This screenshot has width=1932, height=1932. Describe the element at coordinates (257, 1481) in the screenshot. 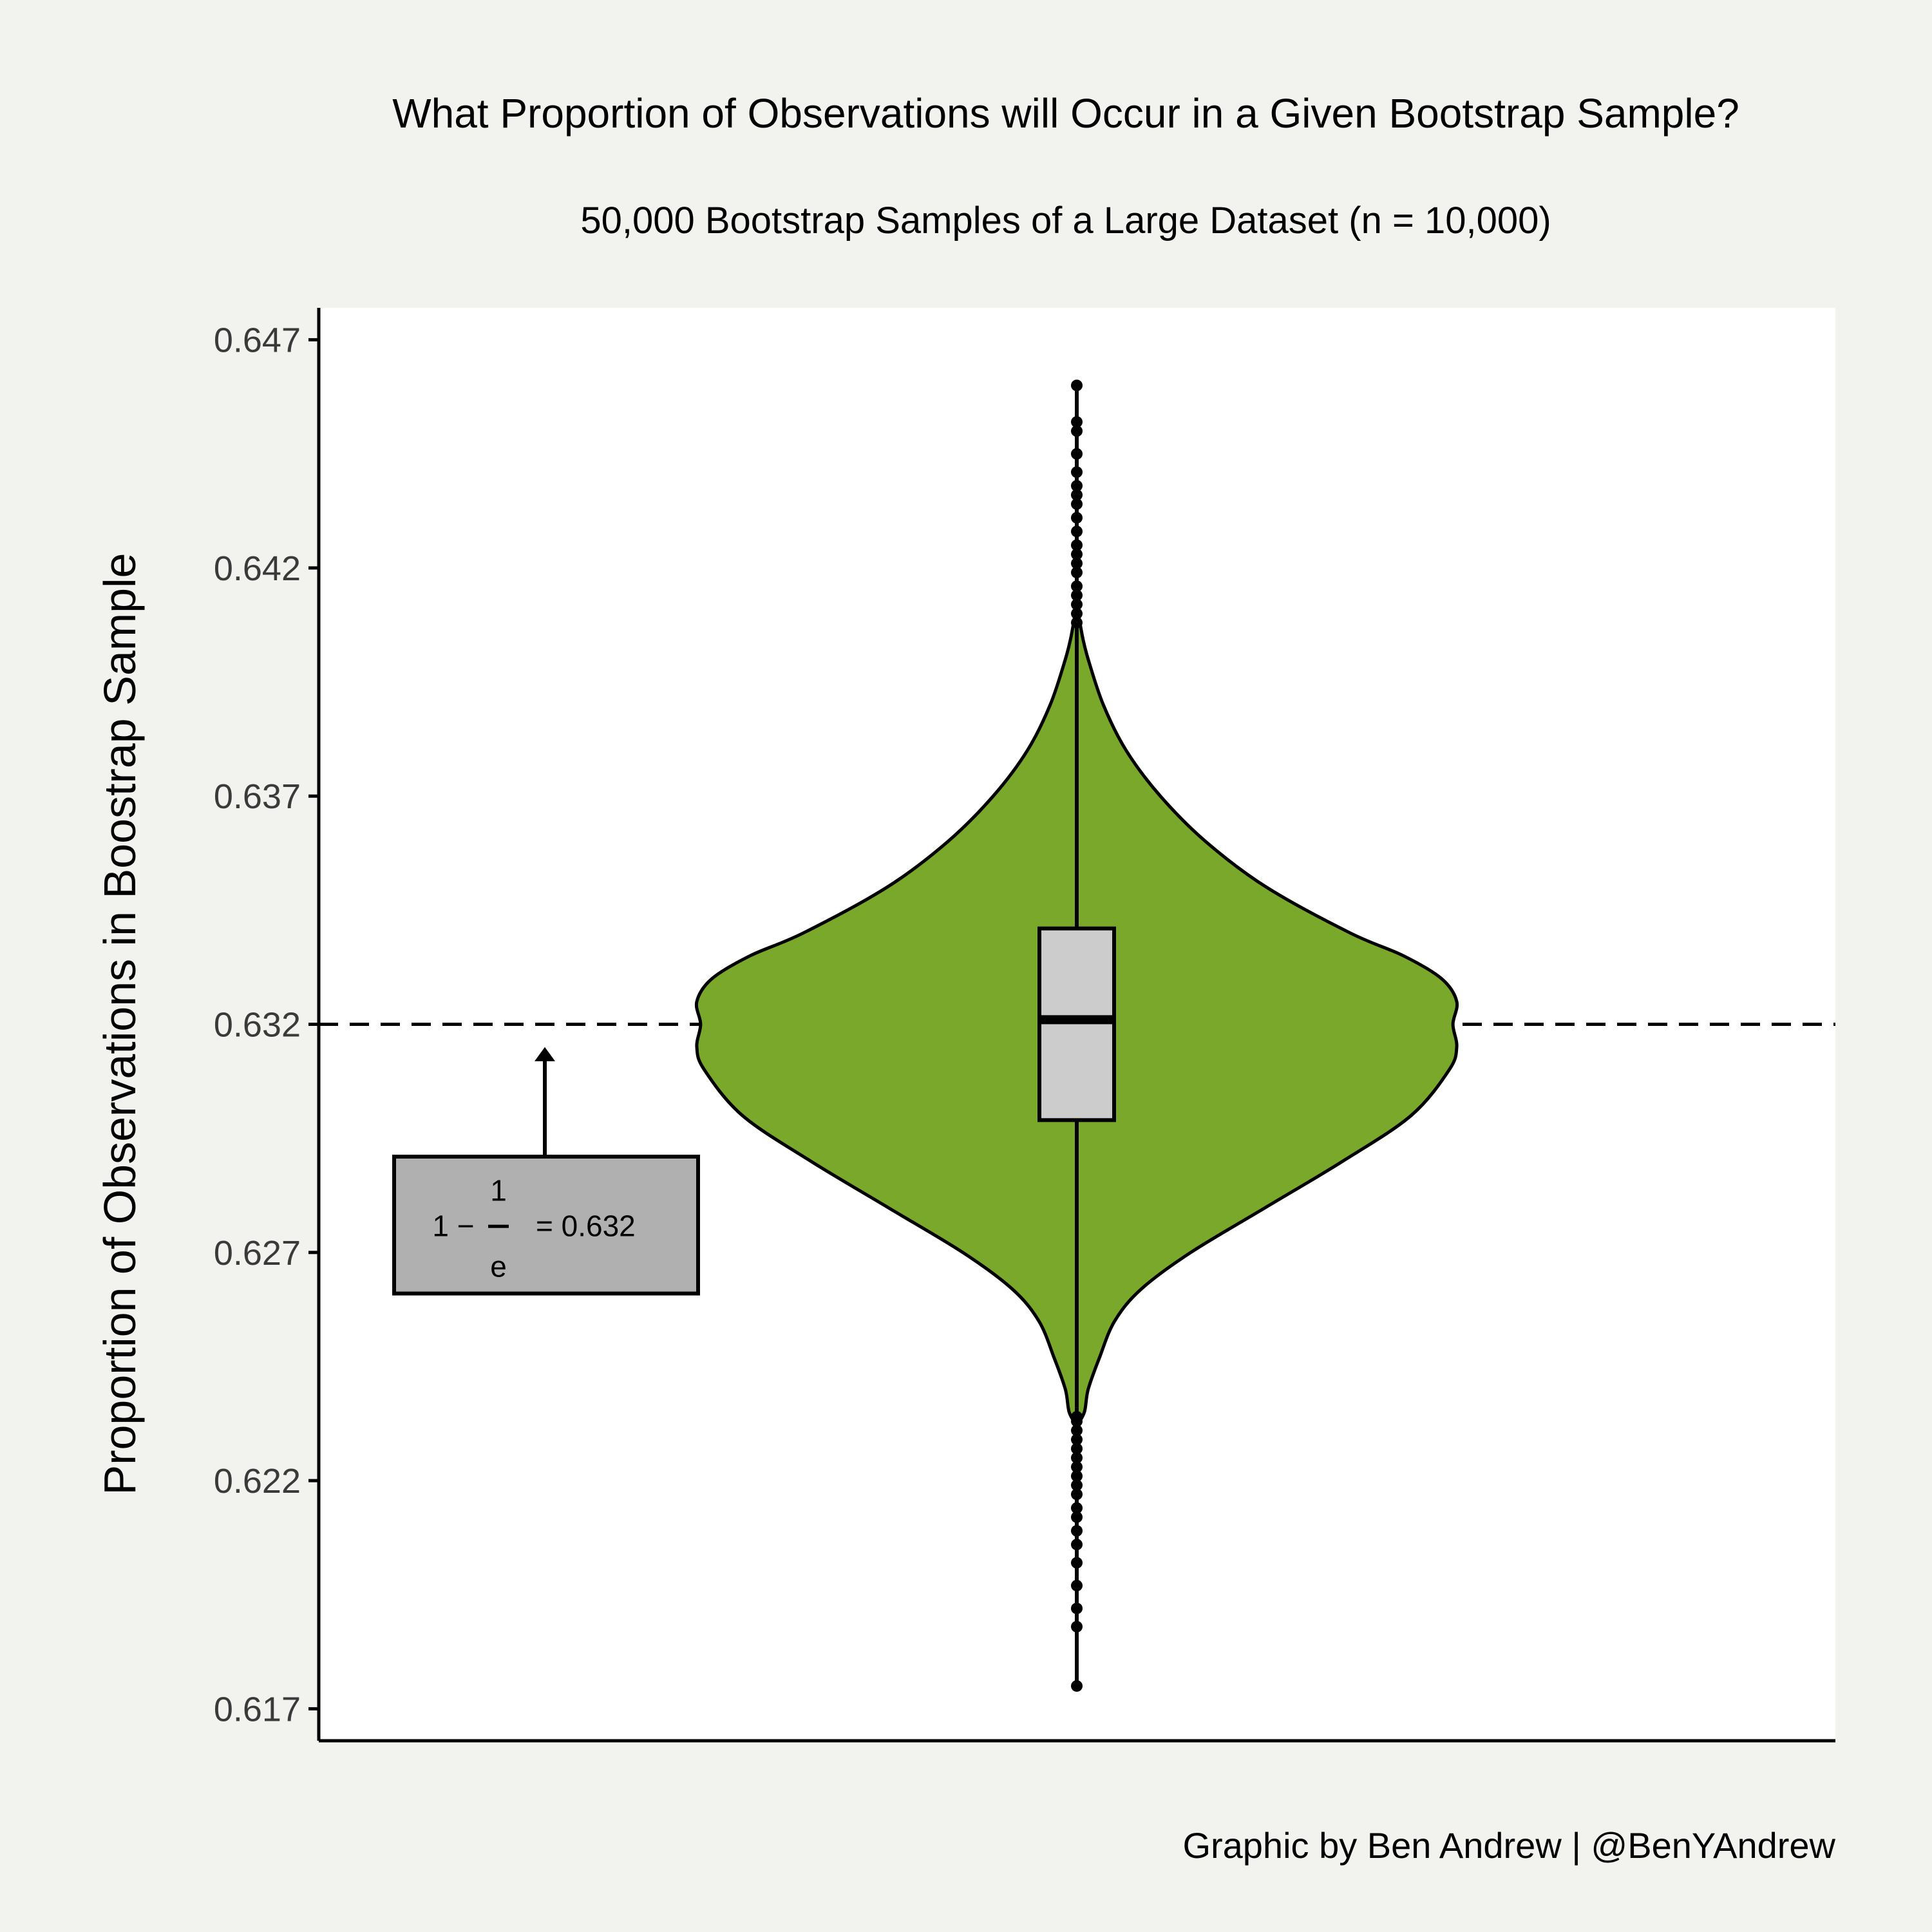

I see `y-tick-label: 0.622` at that location.